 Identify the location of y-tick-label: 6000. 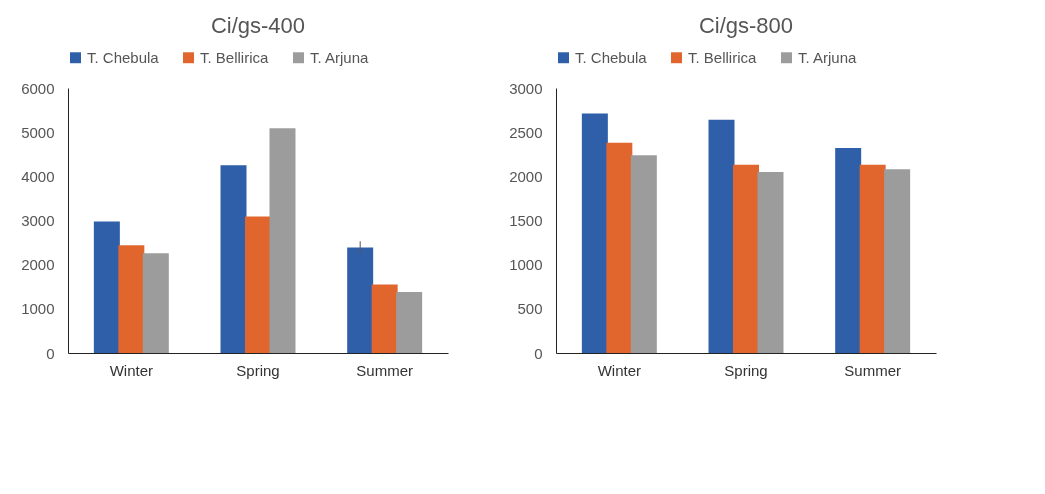
(38, 88).